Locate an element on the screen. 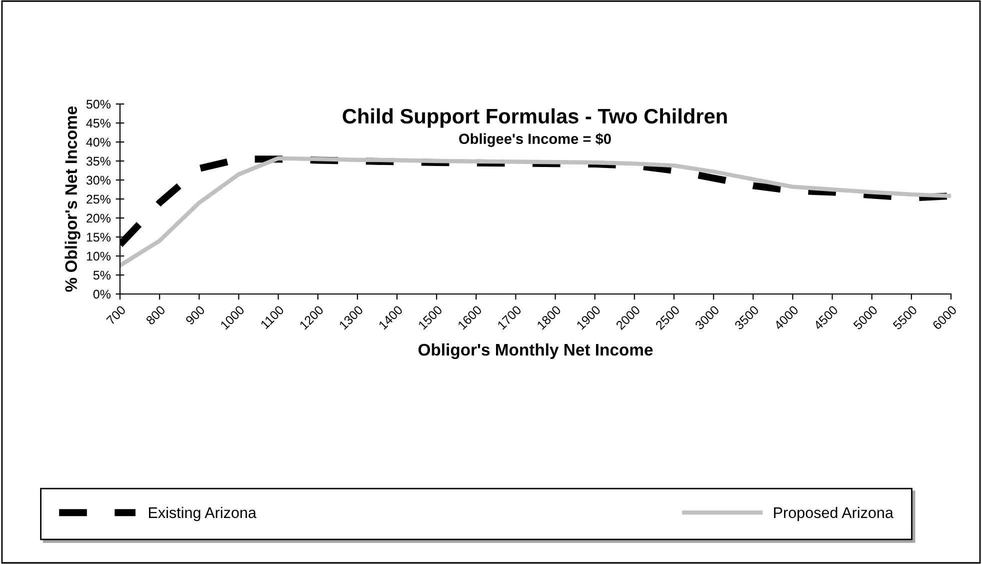 This screenshot has width=982, height=564. y-tick-label: 5% is located at coordinates (102, 275).